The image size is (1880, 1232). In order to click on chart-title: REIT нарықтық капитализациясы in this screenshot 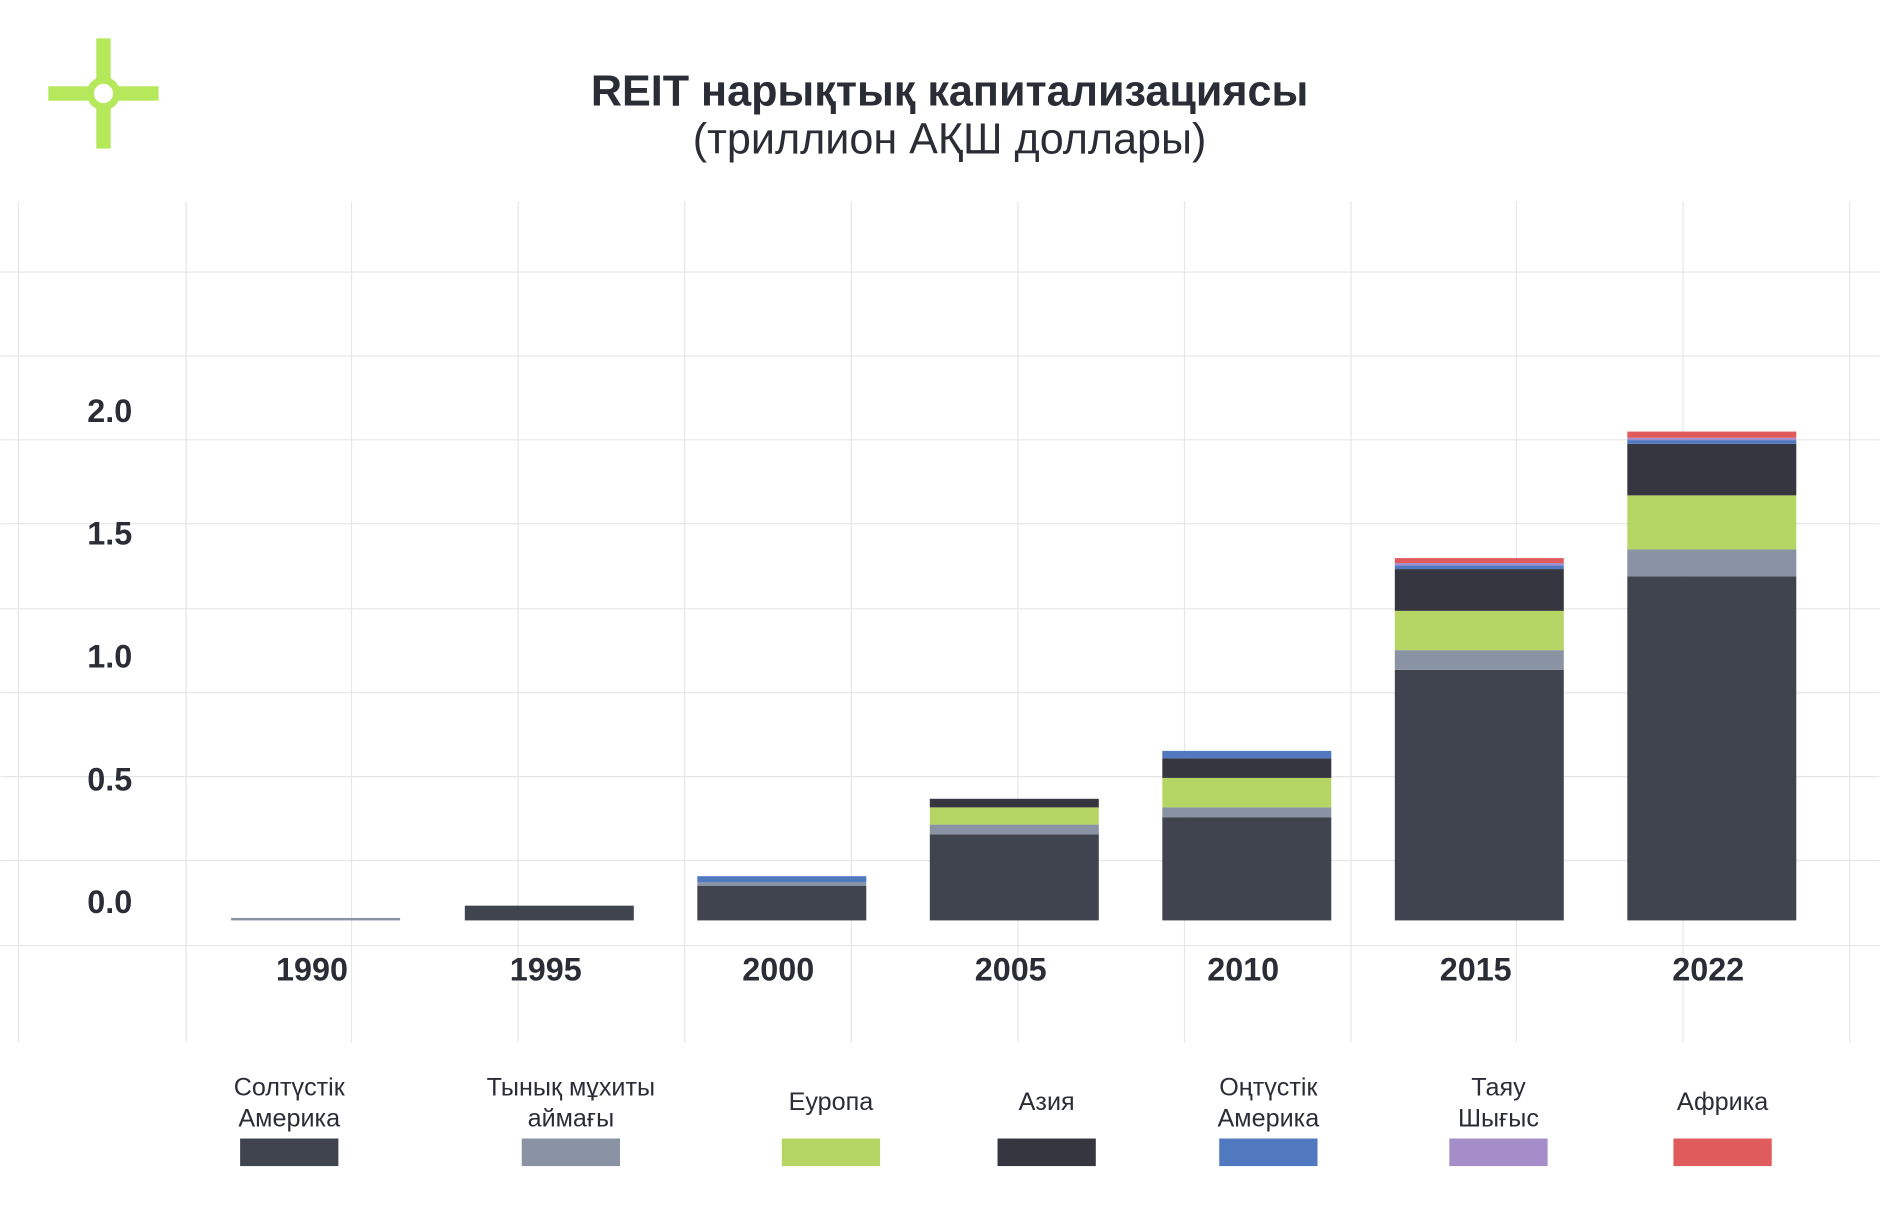, I will do `click(950, 91)`.